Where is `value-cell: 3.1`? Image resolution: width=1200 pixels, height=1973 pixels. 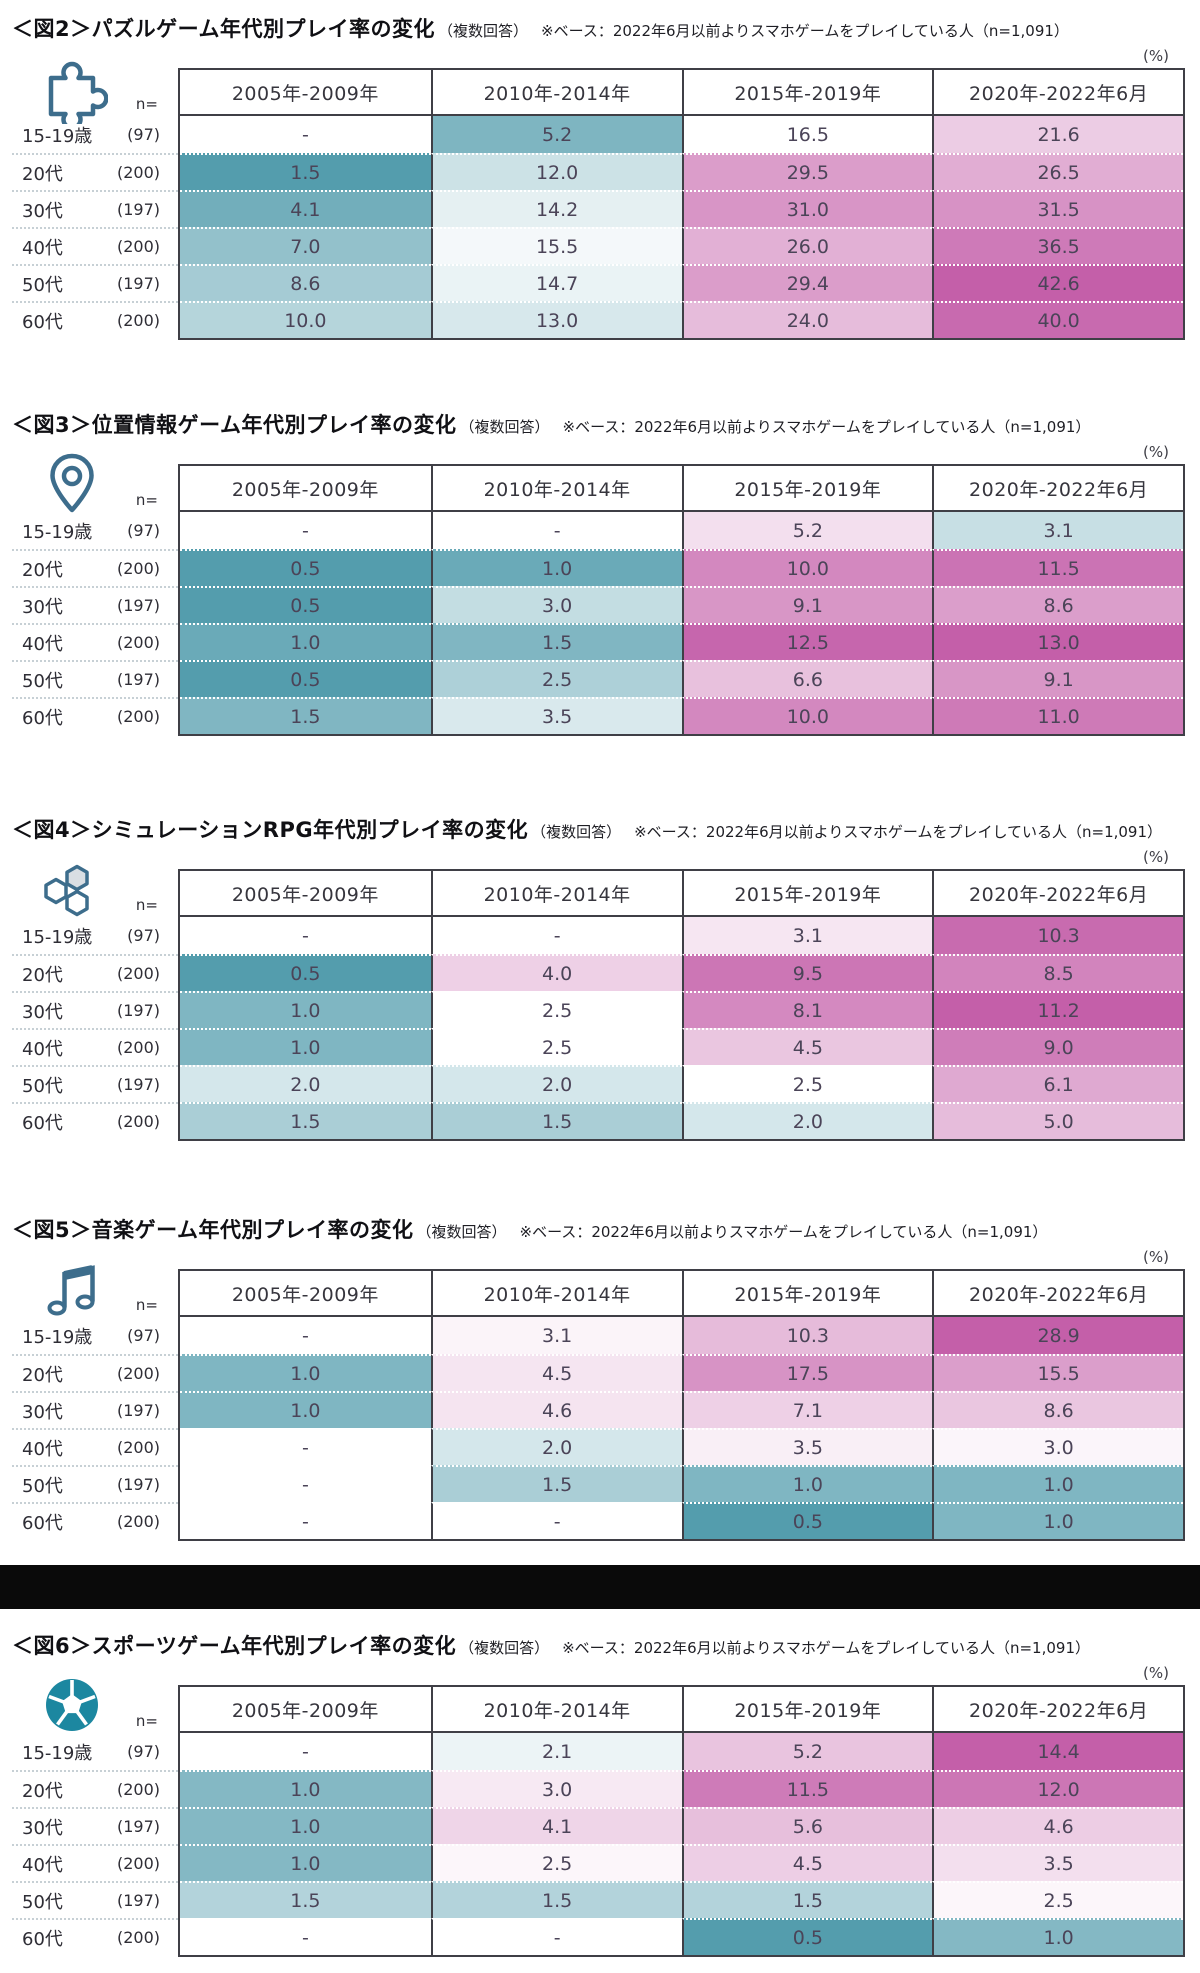
value-cell: 3.1 is located at coordinates (556, 1335).